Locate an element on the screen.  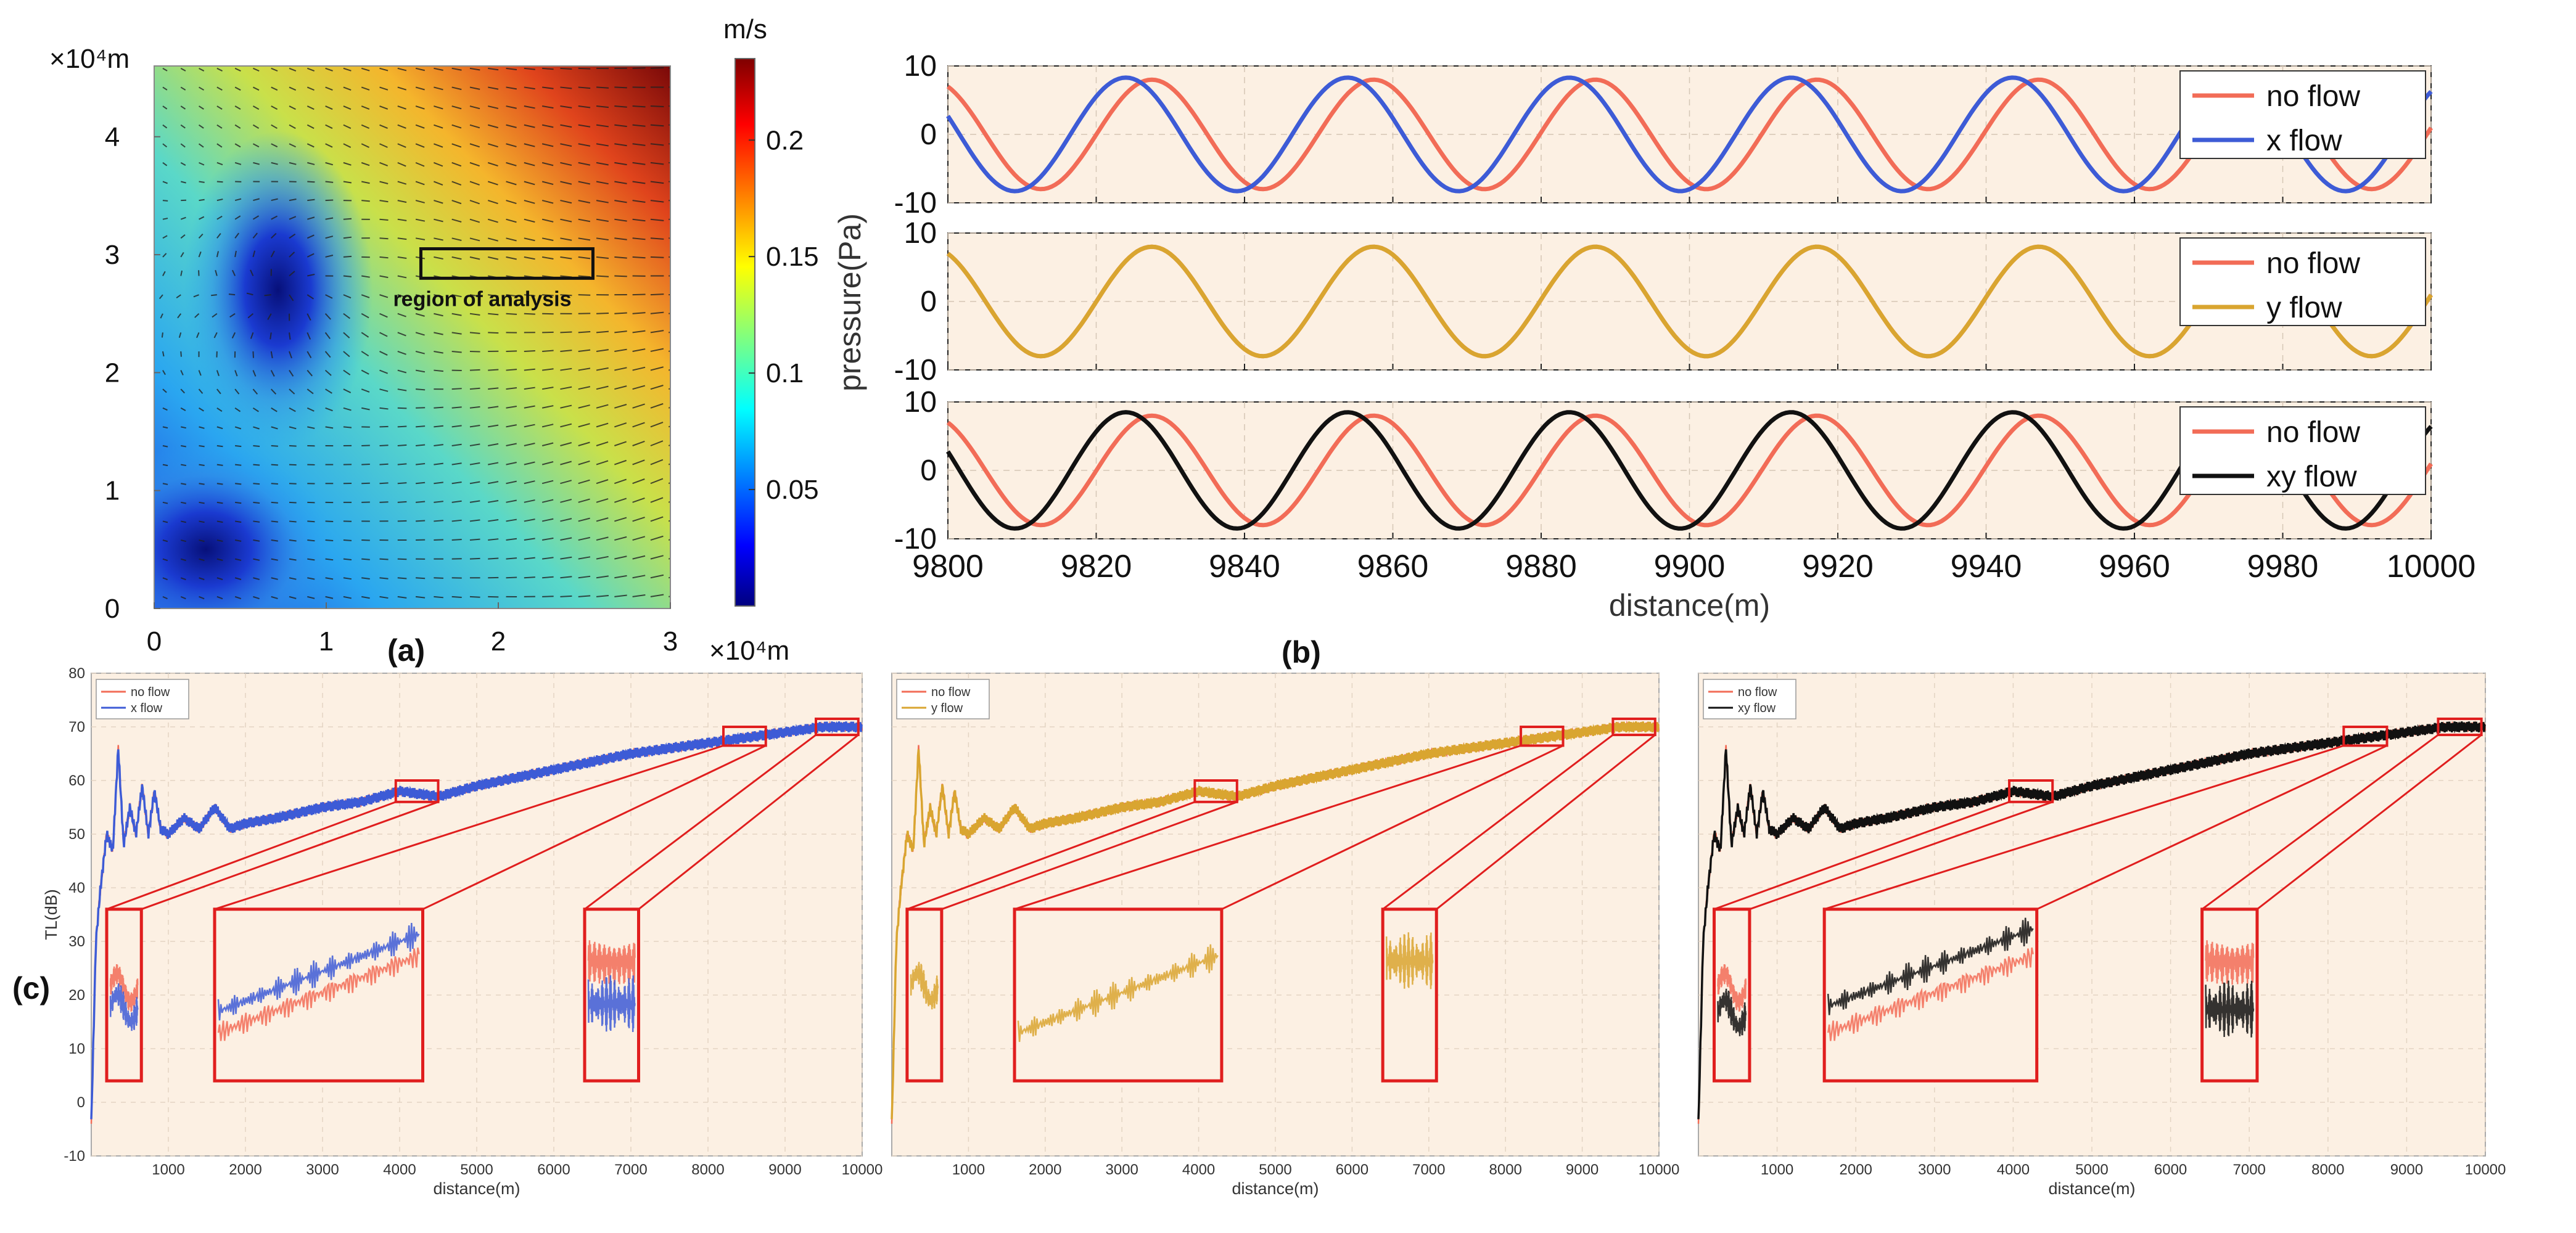
zoom-connector is located at coordinates (2084, 828).